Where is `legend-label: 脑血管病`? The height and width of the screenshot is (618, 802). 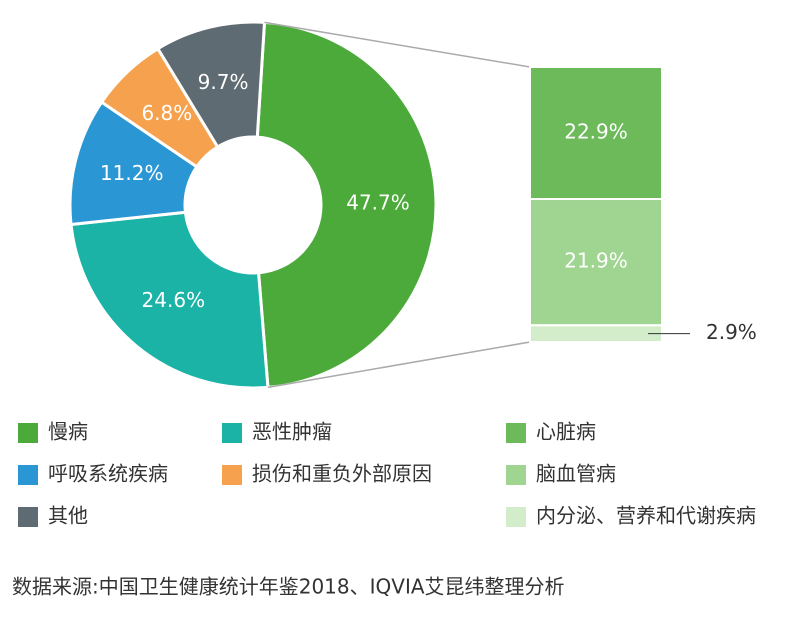
legend-label: 脑血管病 is located at coordinates (576, 474).